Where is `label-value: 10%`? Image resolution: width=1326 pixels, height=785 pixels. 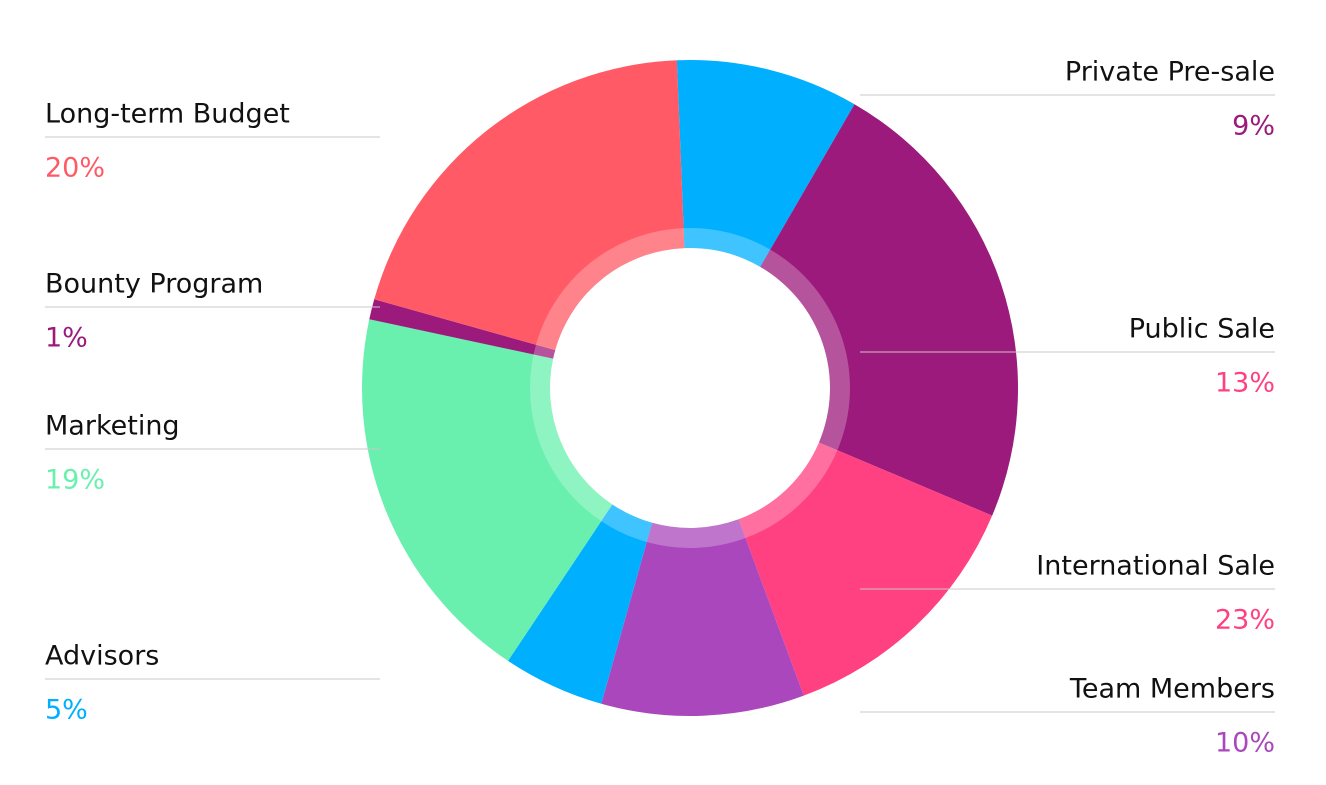
label-value: 10% is located at coordinates (1245, 743).